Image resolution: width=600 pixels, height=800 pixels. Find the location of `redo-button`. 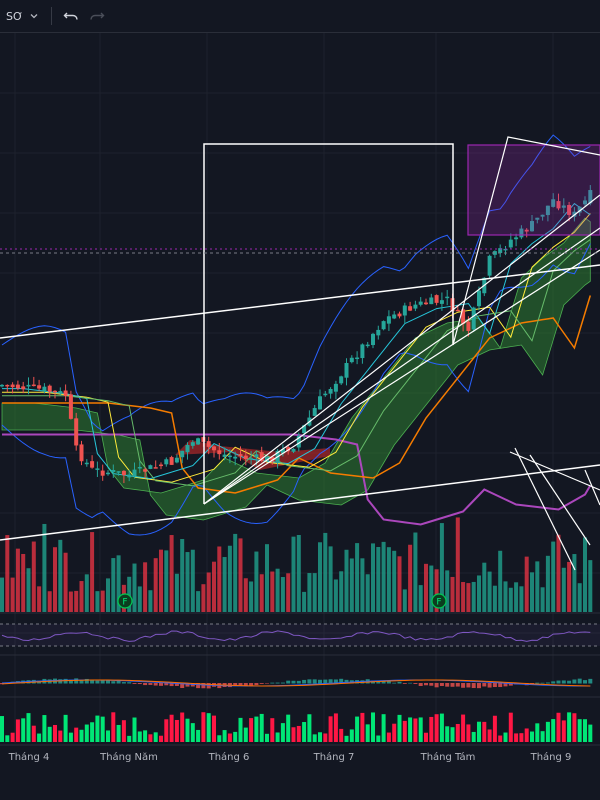

redo-button is located at coordinates (97, 16).